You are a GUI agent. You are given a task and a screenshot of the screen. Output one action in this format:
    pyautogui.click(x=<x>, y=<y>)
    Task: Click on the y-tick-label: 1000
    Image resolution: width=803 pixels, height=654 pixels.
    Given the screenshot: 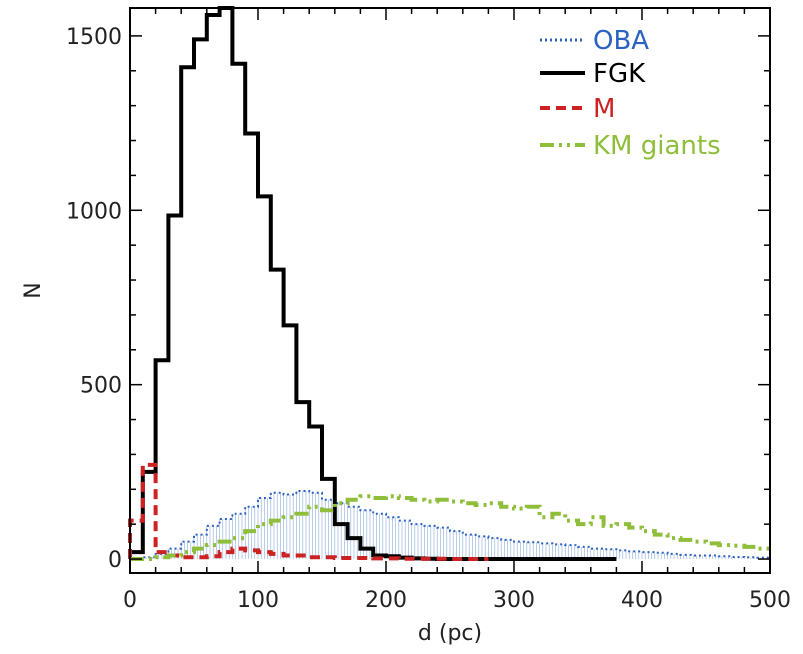 What is the action you would take?
    pyautogui.click(x=94, y=211)
    